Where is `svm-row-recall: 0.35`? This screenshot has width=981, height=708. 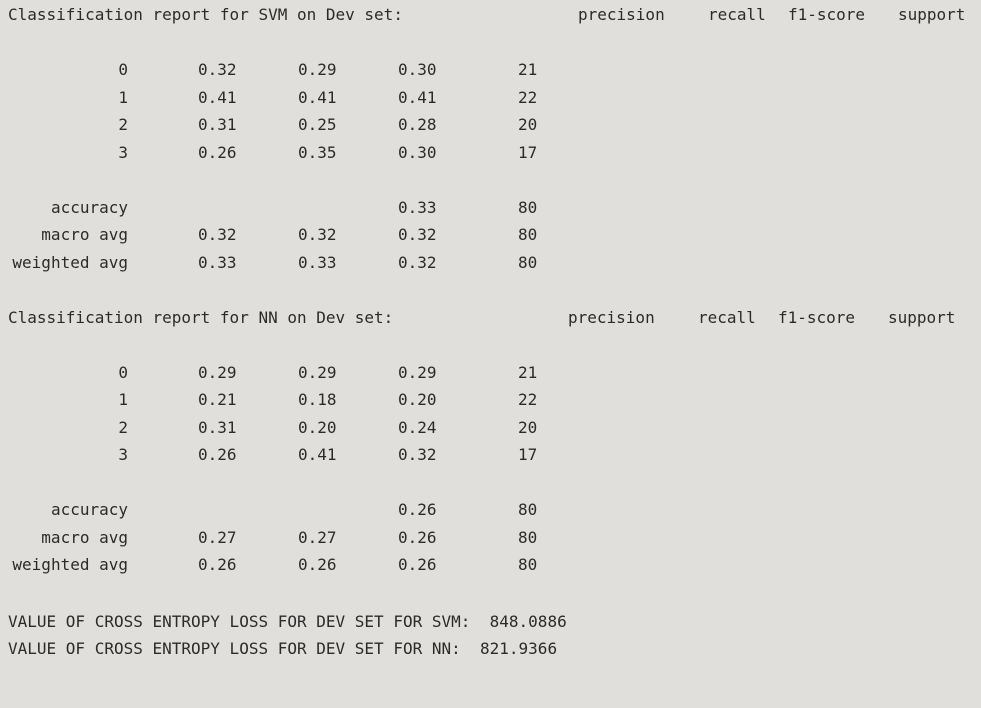
svm-row-recall: 0.35 is located at coordinates (317, 152).